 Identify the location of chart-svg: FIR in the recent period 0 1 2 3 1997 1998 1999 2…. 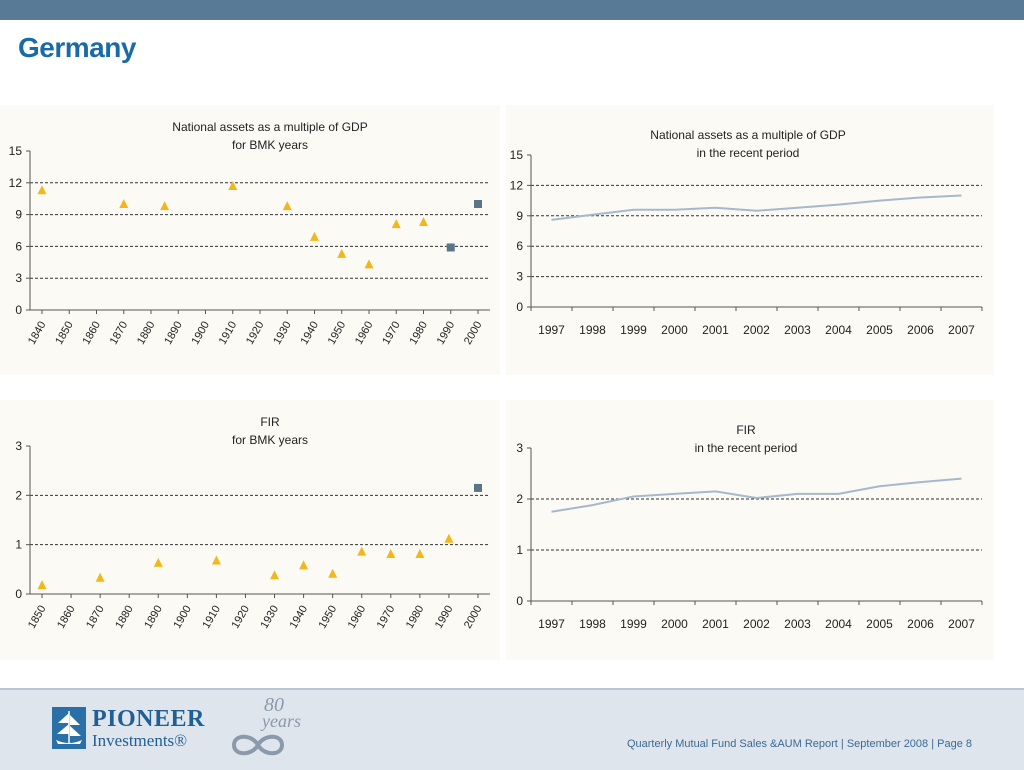
(749, 527).